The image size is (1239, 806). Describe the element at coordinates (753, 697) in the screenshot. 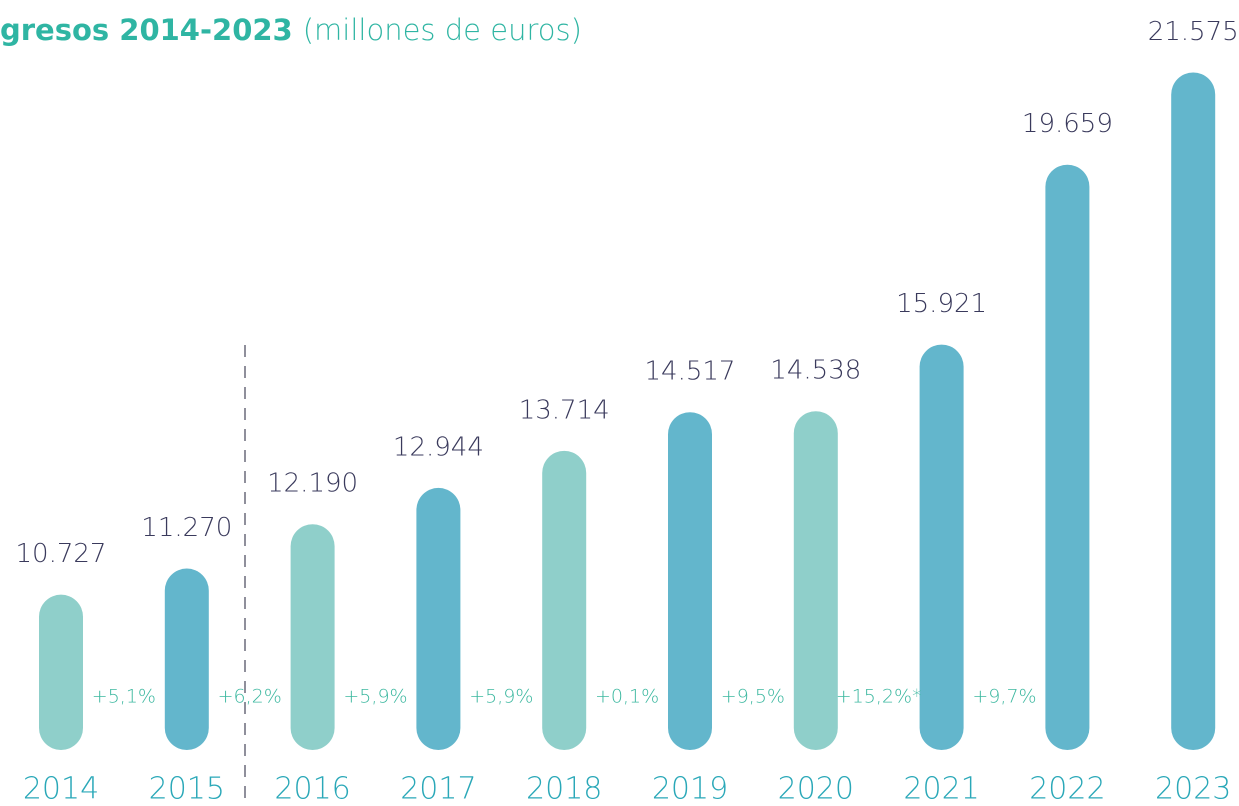

I see `growth-label: +9,5%` at that location.